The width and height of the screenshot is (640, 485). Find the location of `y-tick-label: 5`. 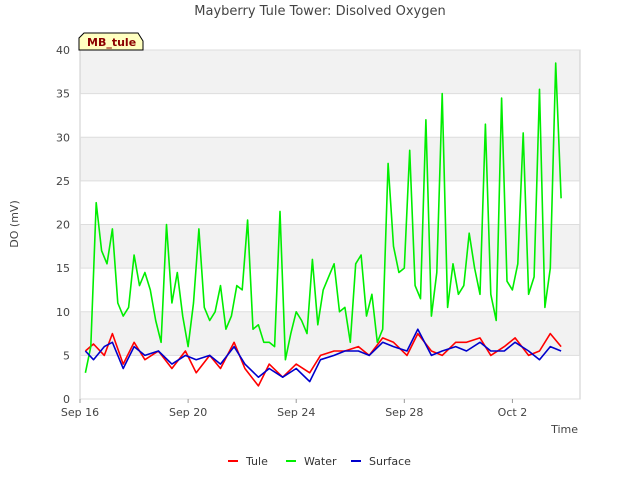

y-tick-label: 5 is located at coordinates (66, 355).